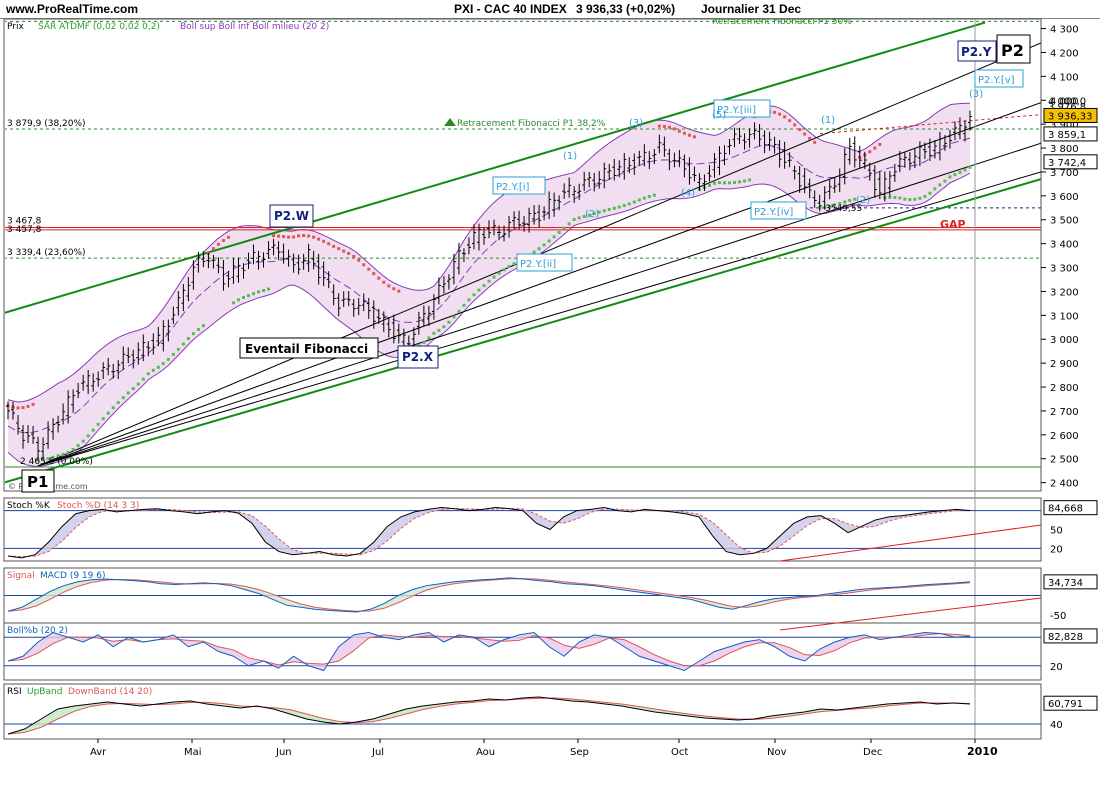  I want to click on wave-yii-box, so click(544, 262).